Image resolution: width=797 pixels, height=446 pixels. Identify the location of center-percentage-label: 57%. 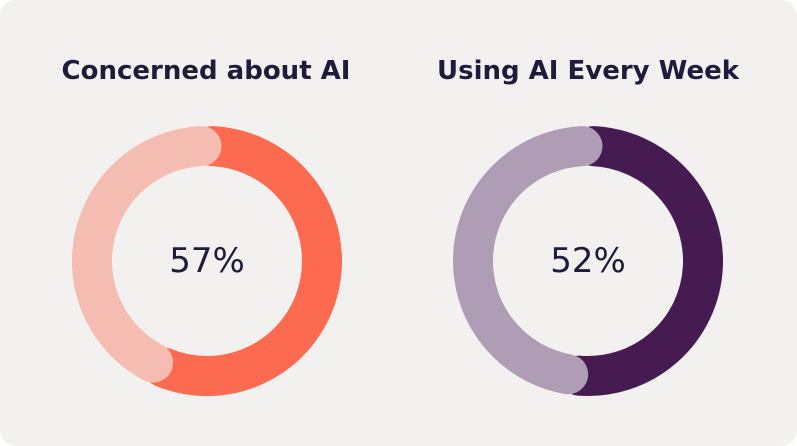
(207, 261).